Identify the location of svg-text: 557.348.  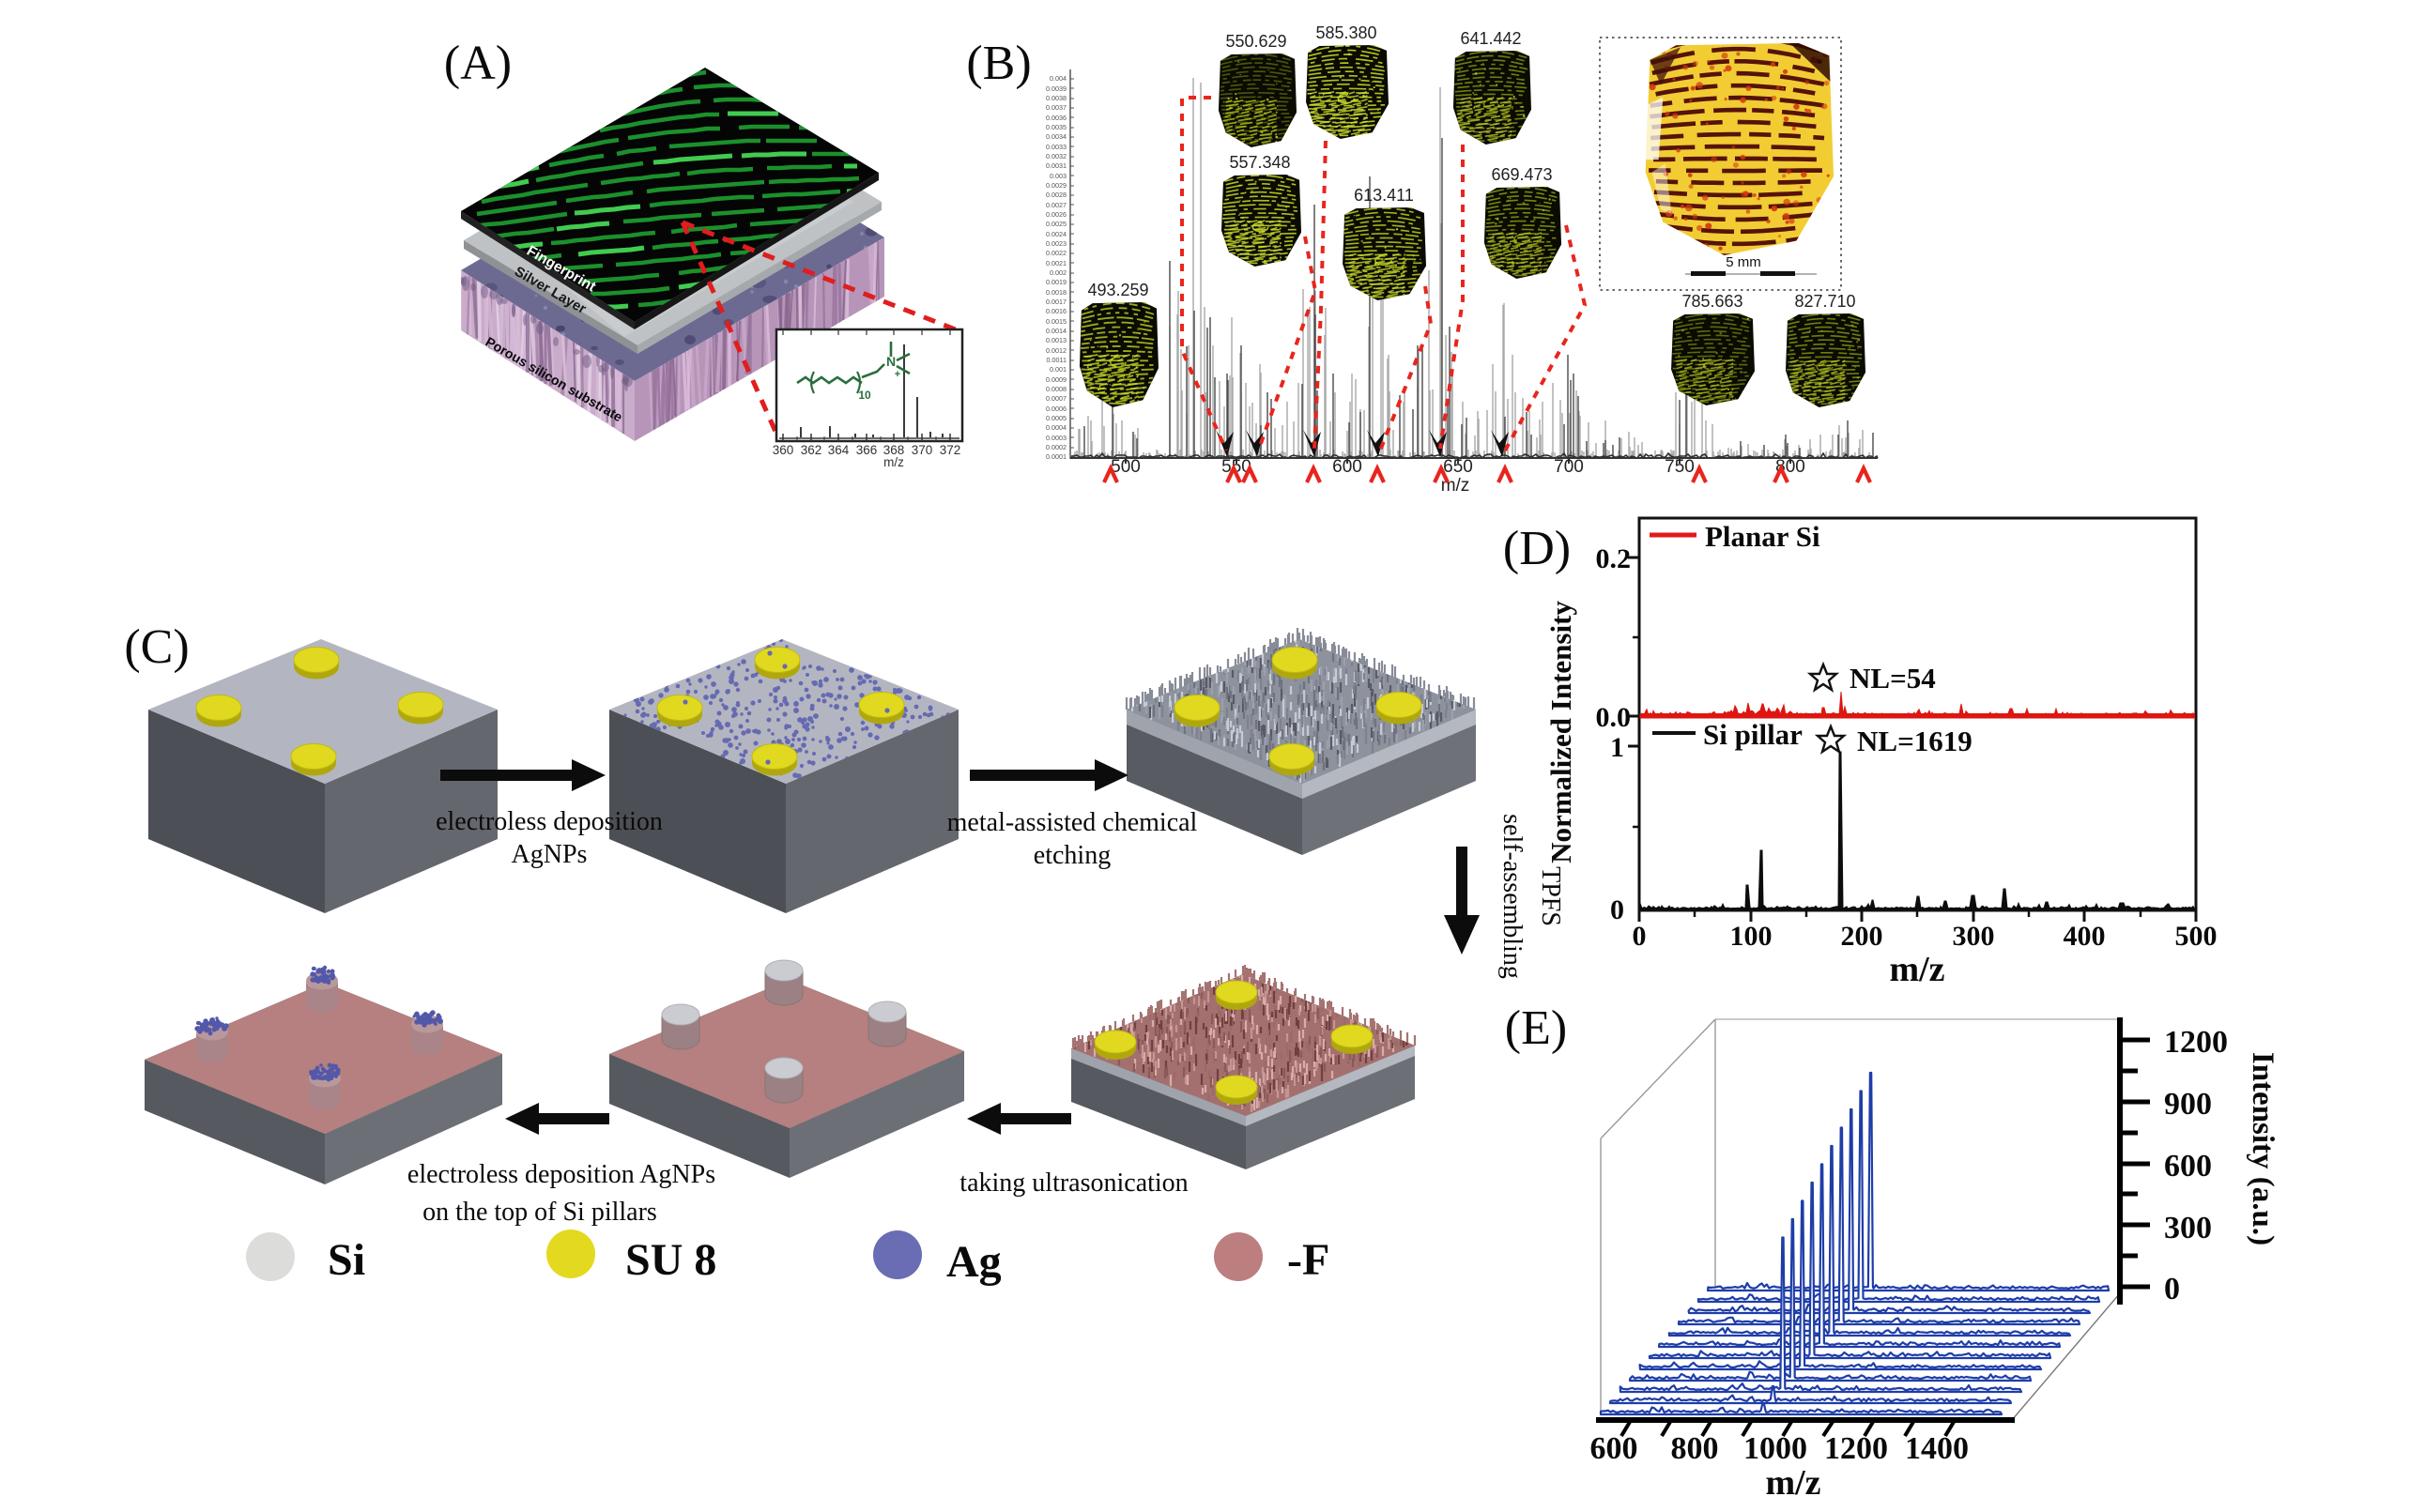
(1259, 162).